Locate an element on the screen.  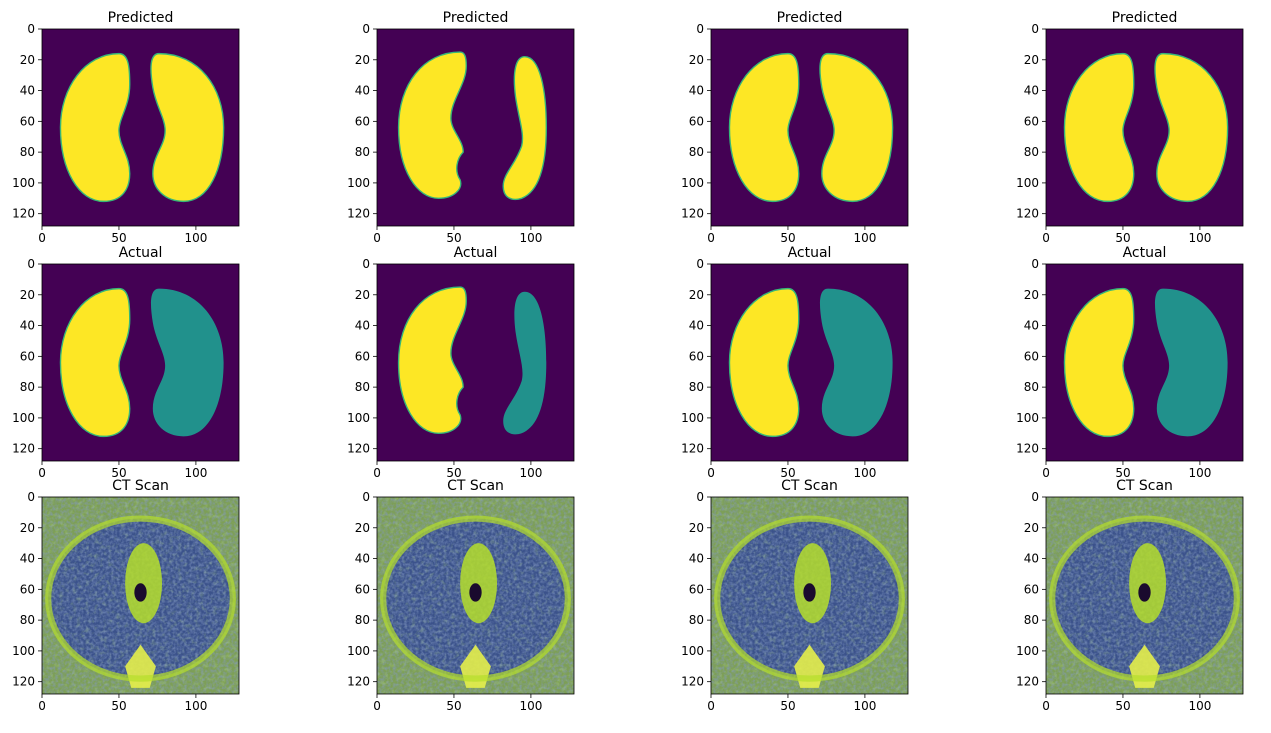
panel-r2c1: CT Scan 0 50 100 0 20 40 60 80 100 120 is located at coordinates (461, 595).